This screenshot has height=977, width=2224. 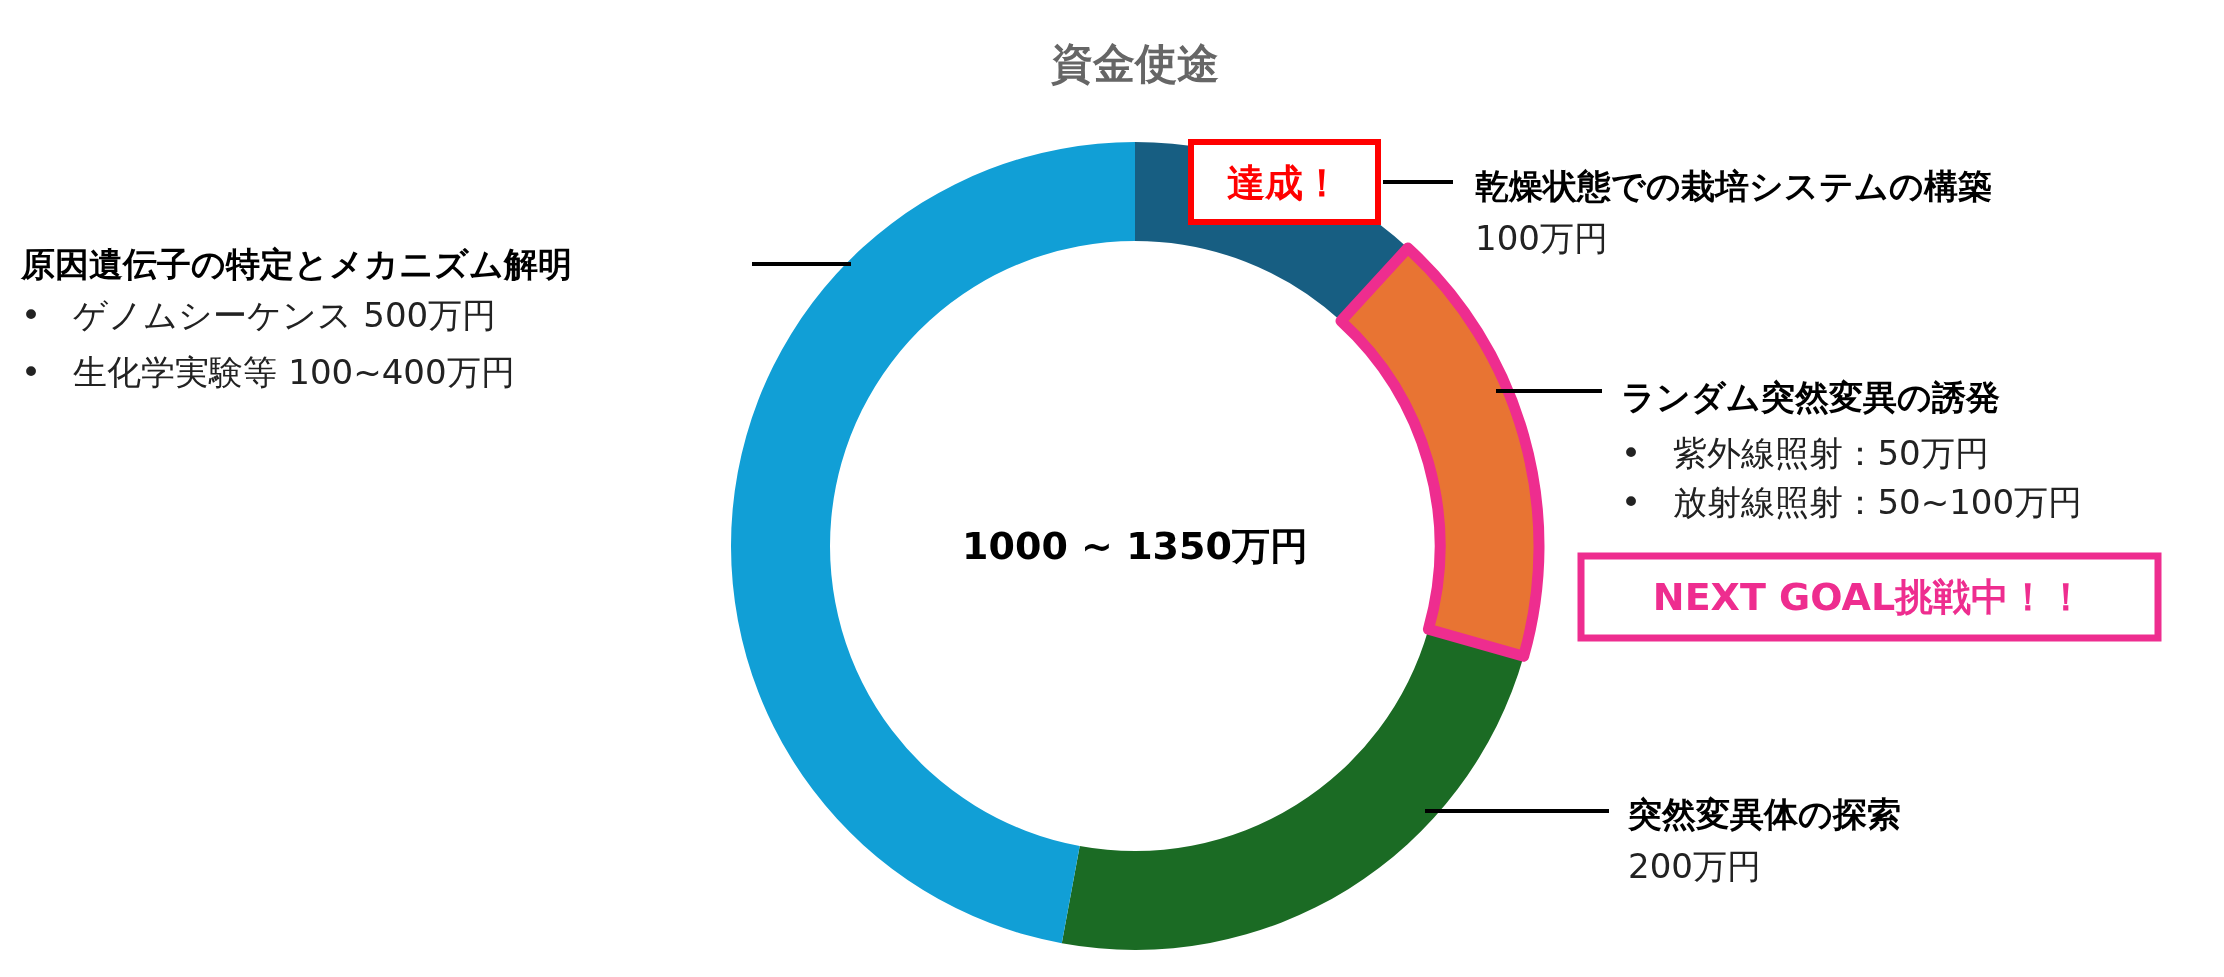 What do you see at coordinates (1694, 866) in the screenshot?
I see `text: 200万円` at bounding box center [1694, 866].